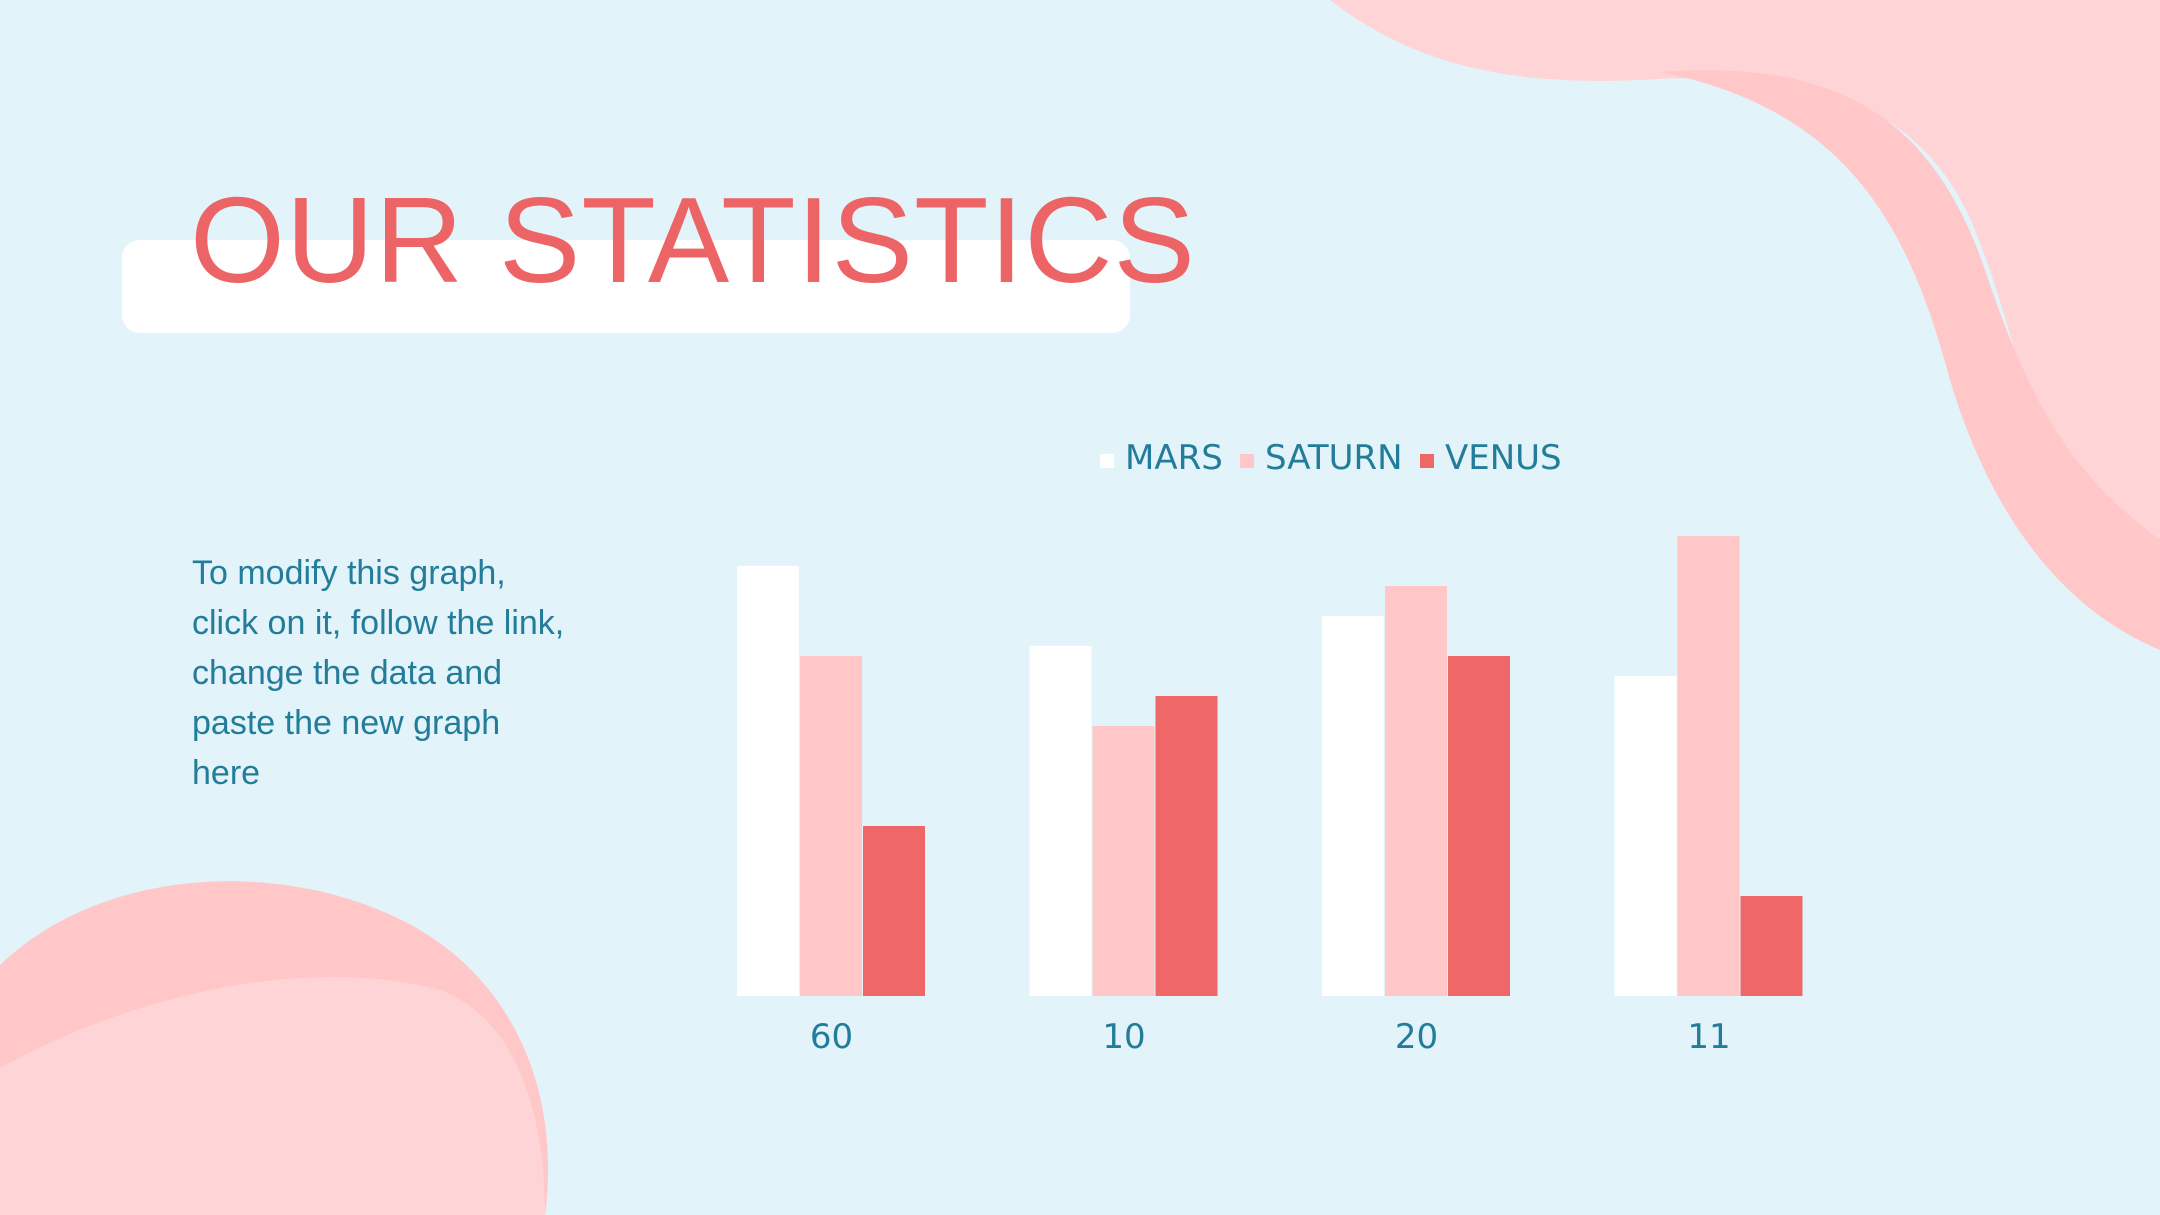 The image size is (2160, 1215). I want to click on bottom-left-blob-front, so click(272, 1095).